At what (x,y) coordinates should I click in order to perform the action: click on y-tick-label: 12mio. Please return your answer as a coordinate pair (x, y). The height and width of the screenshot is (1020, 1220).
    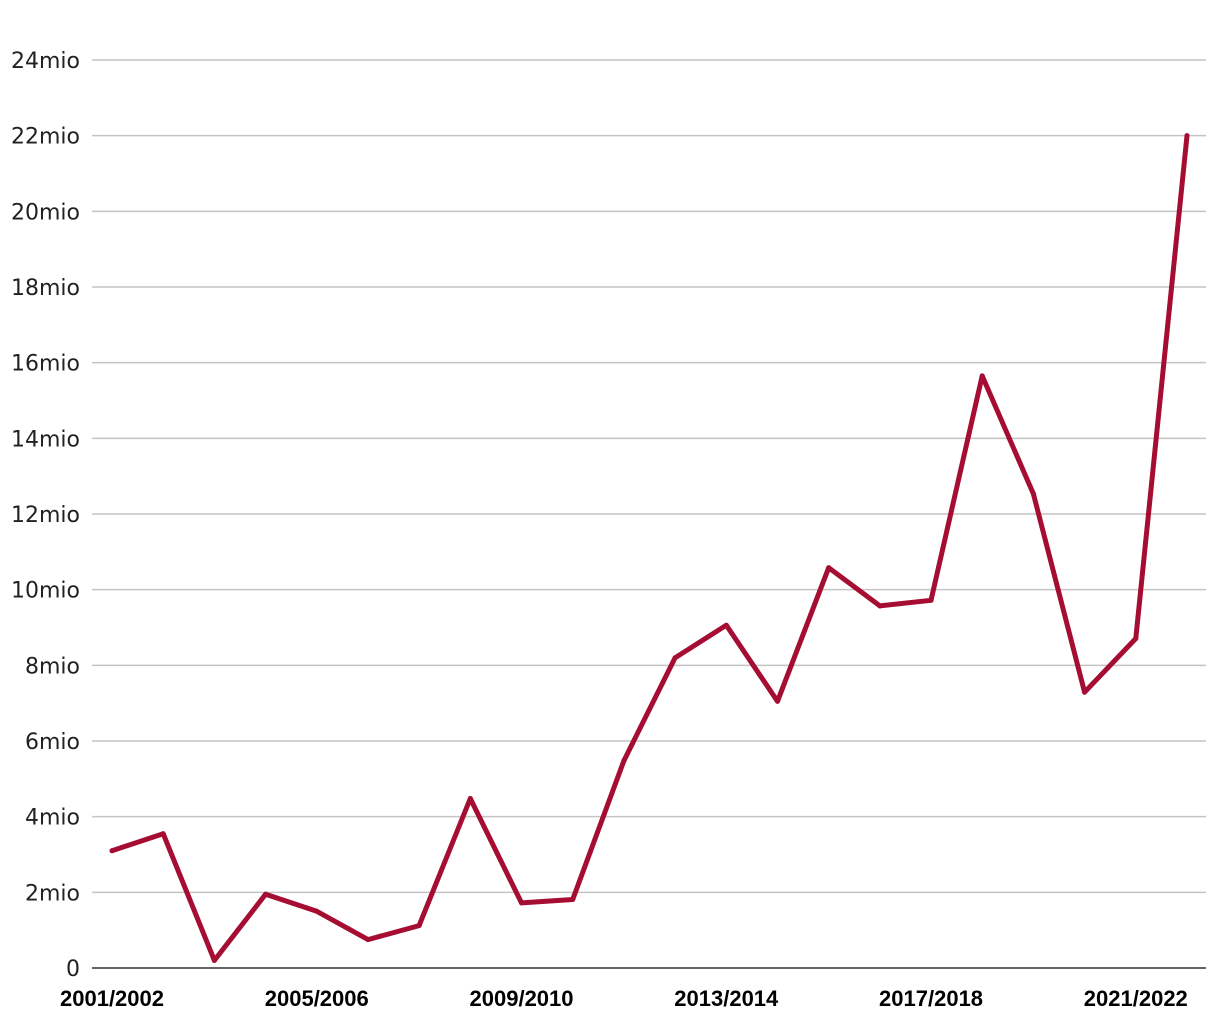
    Looking at the image, I should click on (45, 515).